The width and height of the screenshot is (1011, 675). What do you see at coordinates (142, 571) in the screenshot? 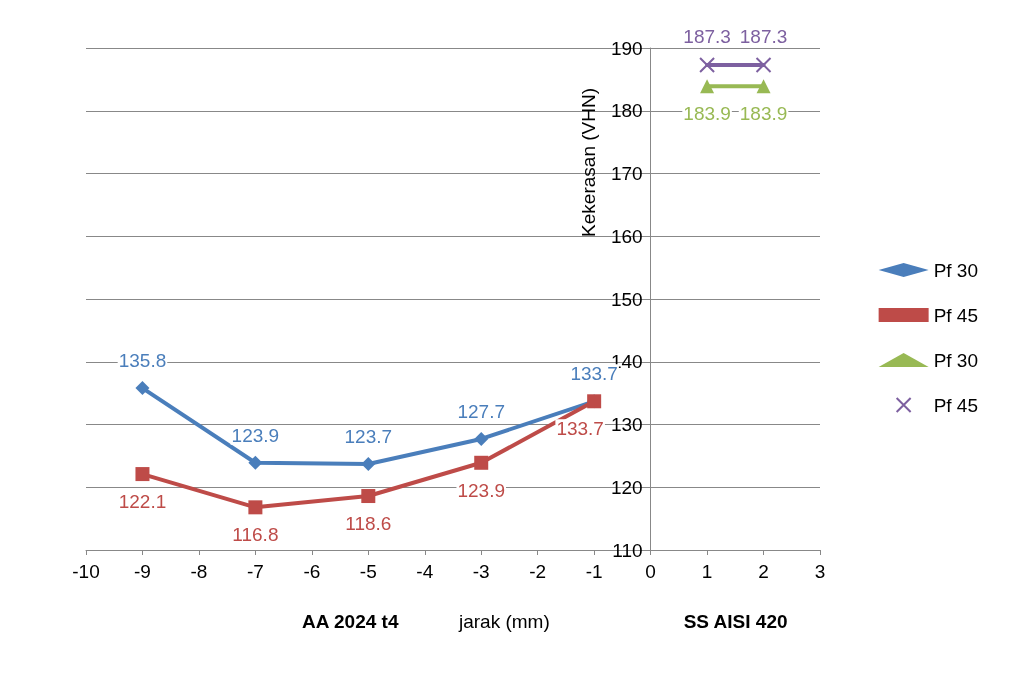
I see `x-tick-label: -9` at bounding box center [142, 571].